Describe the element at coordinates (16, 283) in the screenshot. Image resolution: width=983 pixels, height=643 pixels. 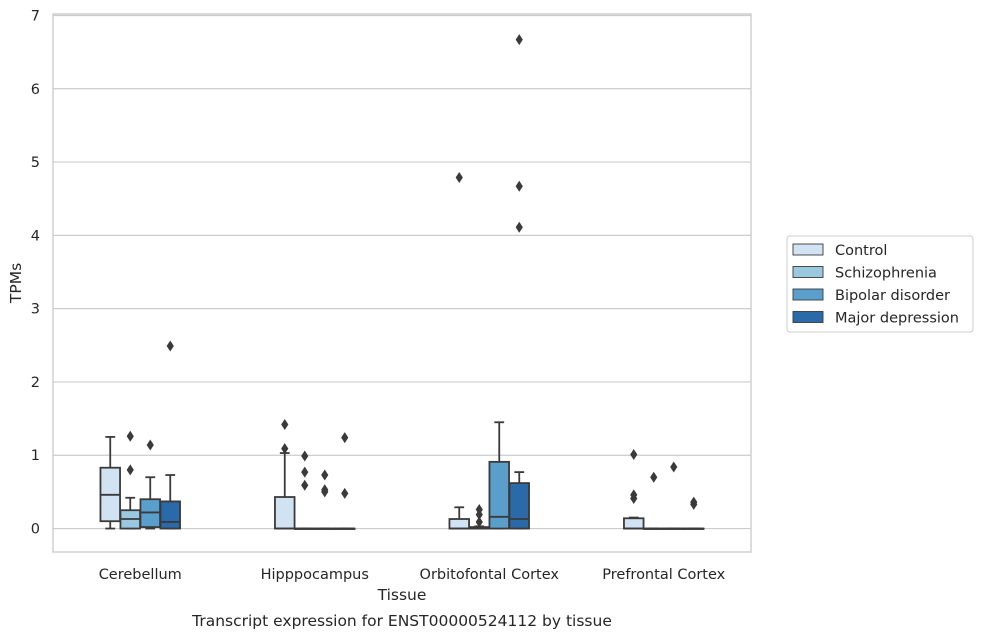
I see `y-axis-label: TPMs` at that location.